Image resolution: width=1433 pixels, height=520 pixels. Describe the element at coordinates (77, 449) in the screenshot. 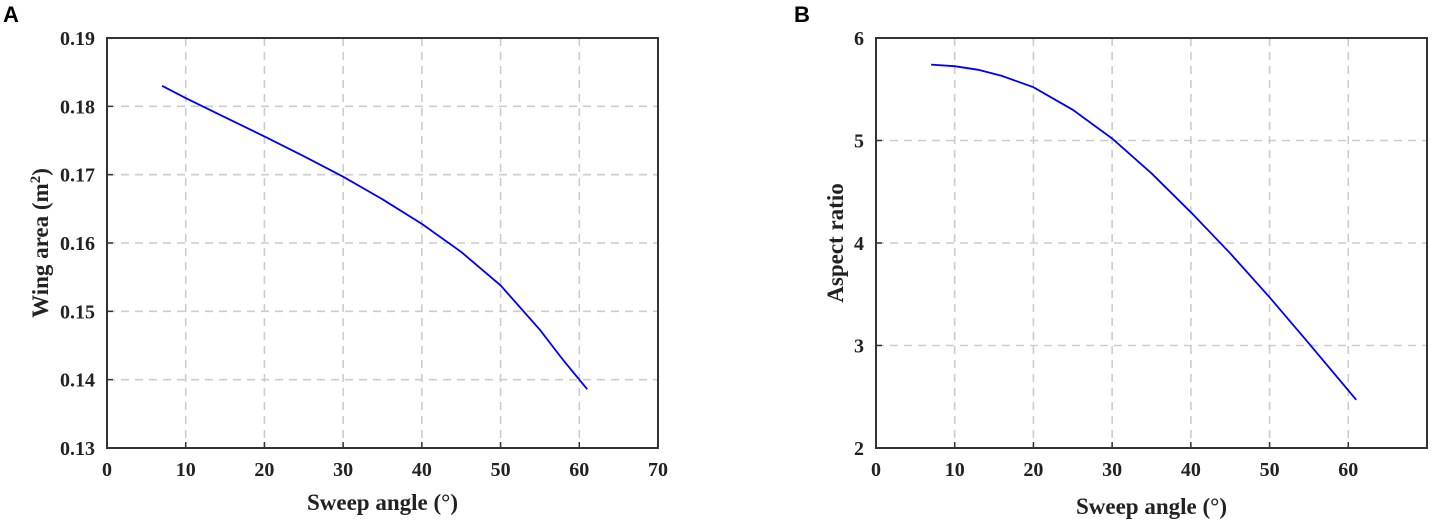

I see `panel-a-y-tick-label: 0.13` at that location.